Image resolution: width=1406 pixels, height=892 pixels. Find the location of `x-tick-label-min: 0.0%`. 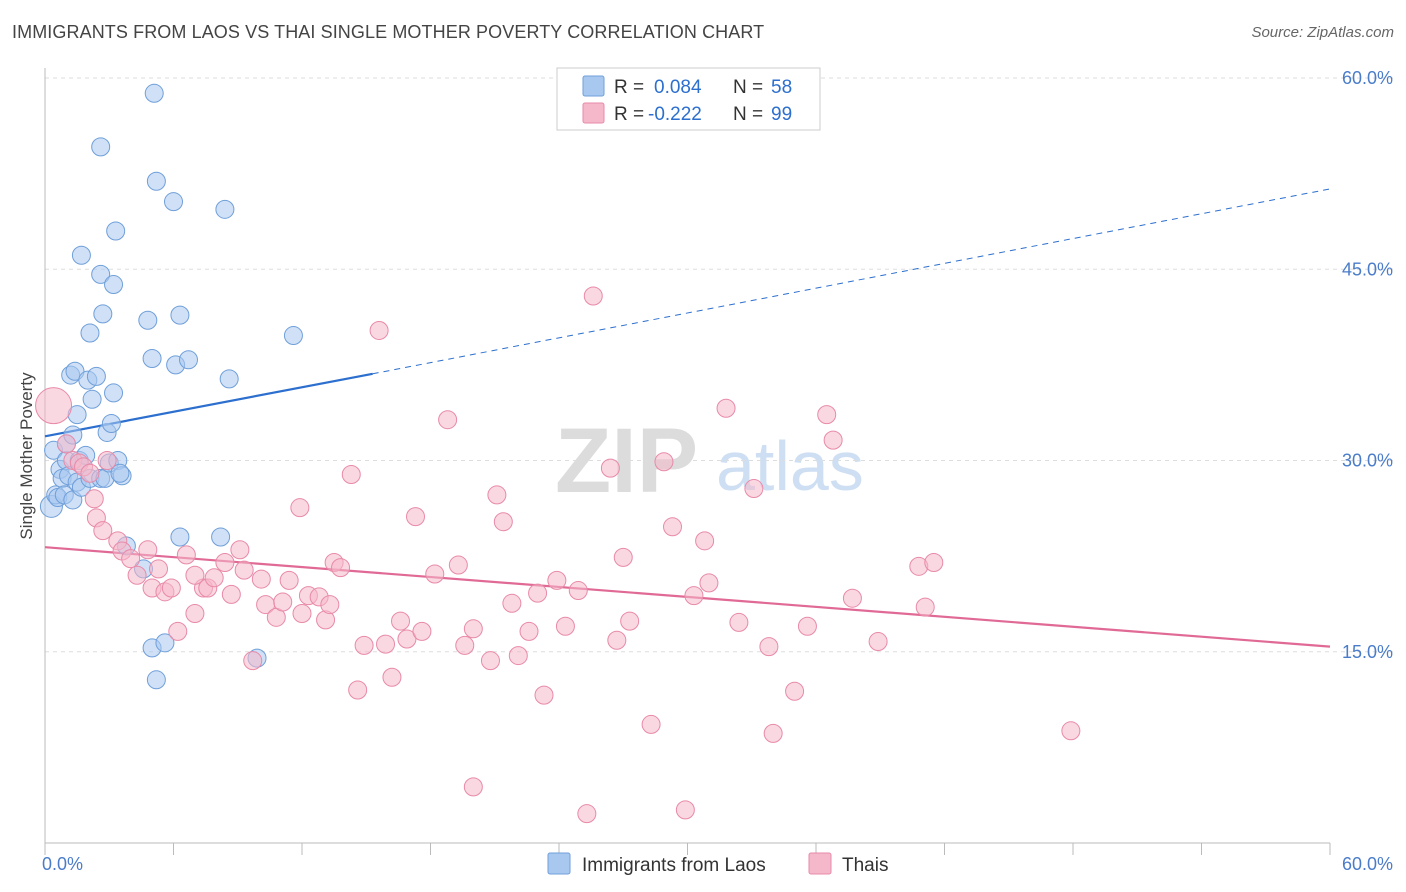

x-tick-label-min: 0.0% is located at coordinates (62, 864).